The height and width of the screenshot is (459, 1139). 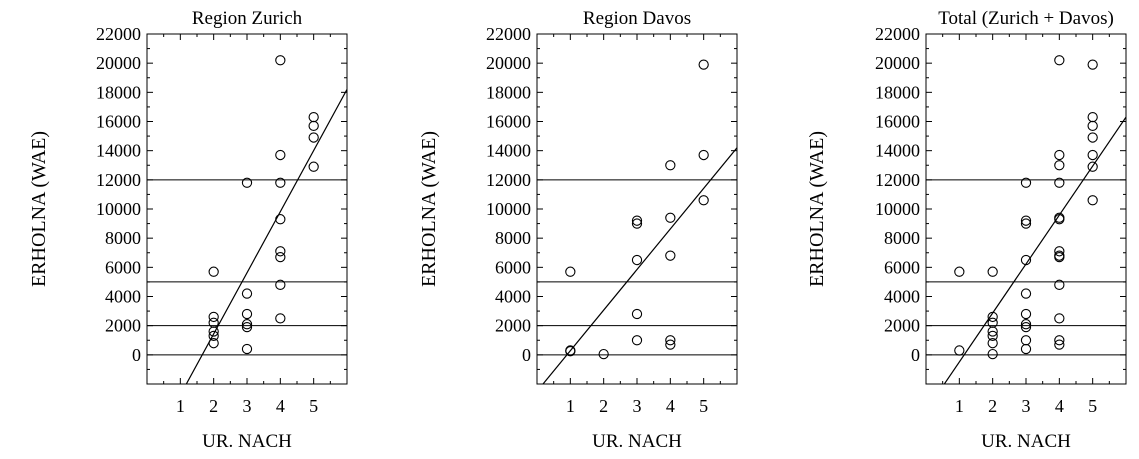 I want to click on x-tick-label: 3, so click(x=1026, y=406).